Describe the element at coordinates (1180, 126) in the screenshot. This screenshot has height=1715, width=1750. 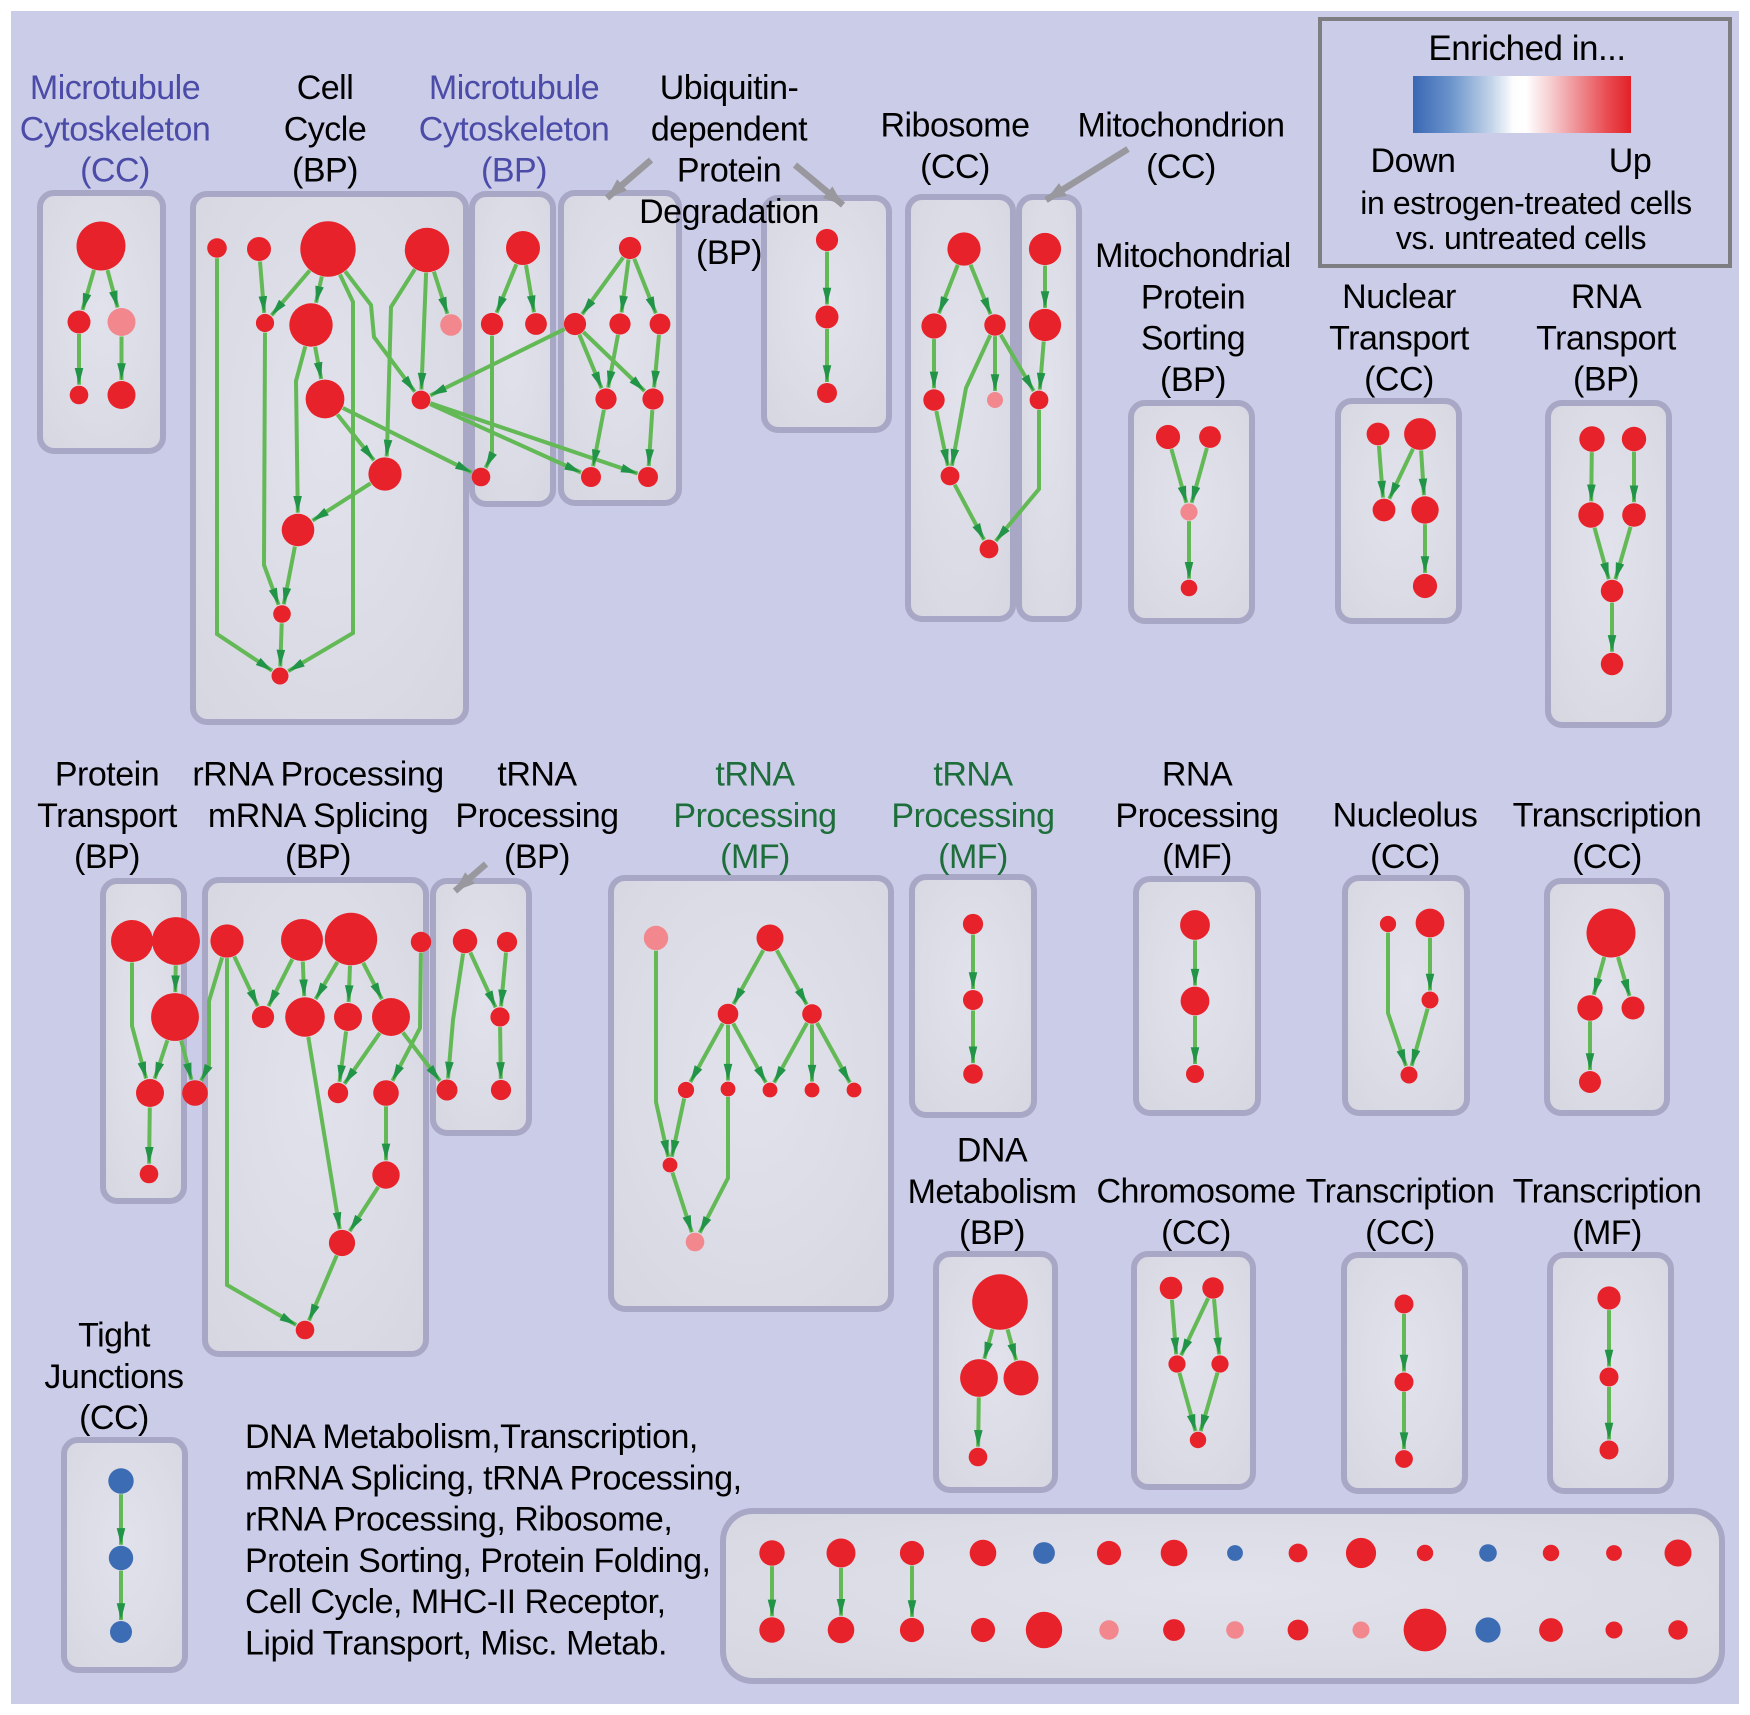
I see `svg-text: Mitochondrion` at that location.